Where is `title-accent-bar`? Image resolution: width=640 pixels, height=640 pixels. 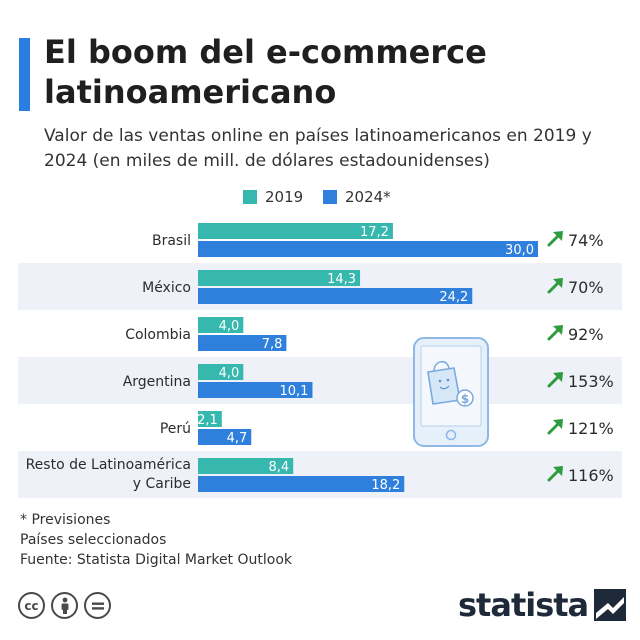 title-accent-bar is located at coordinates (24, 74).